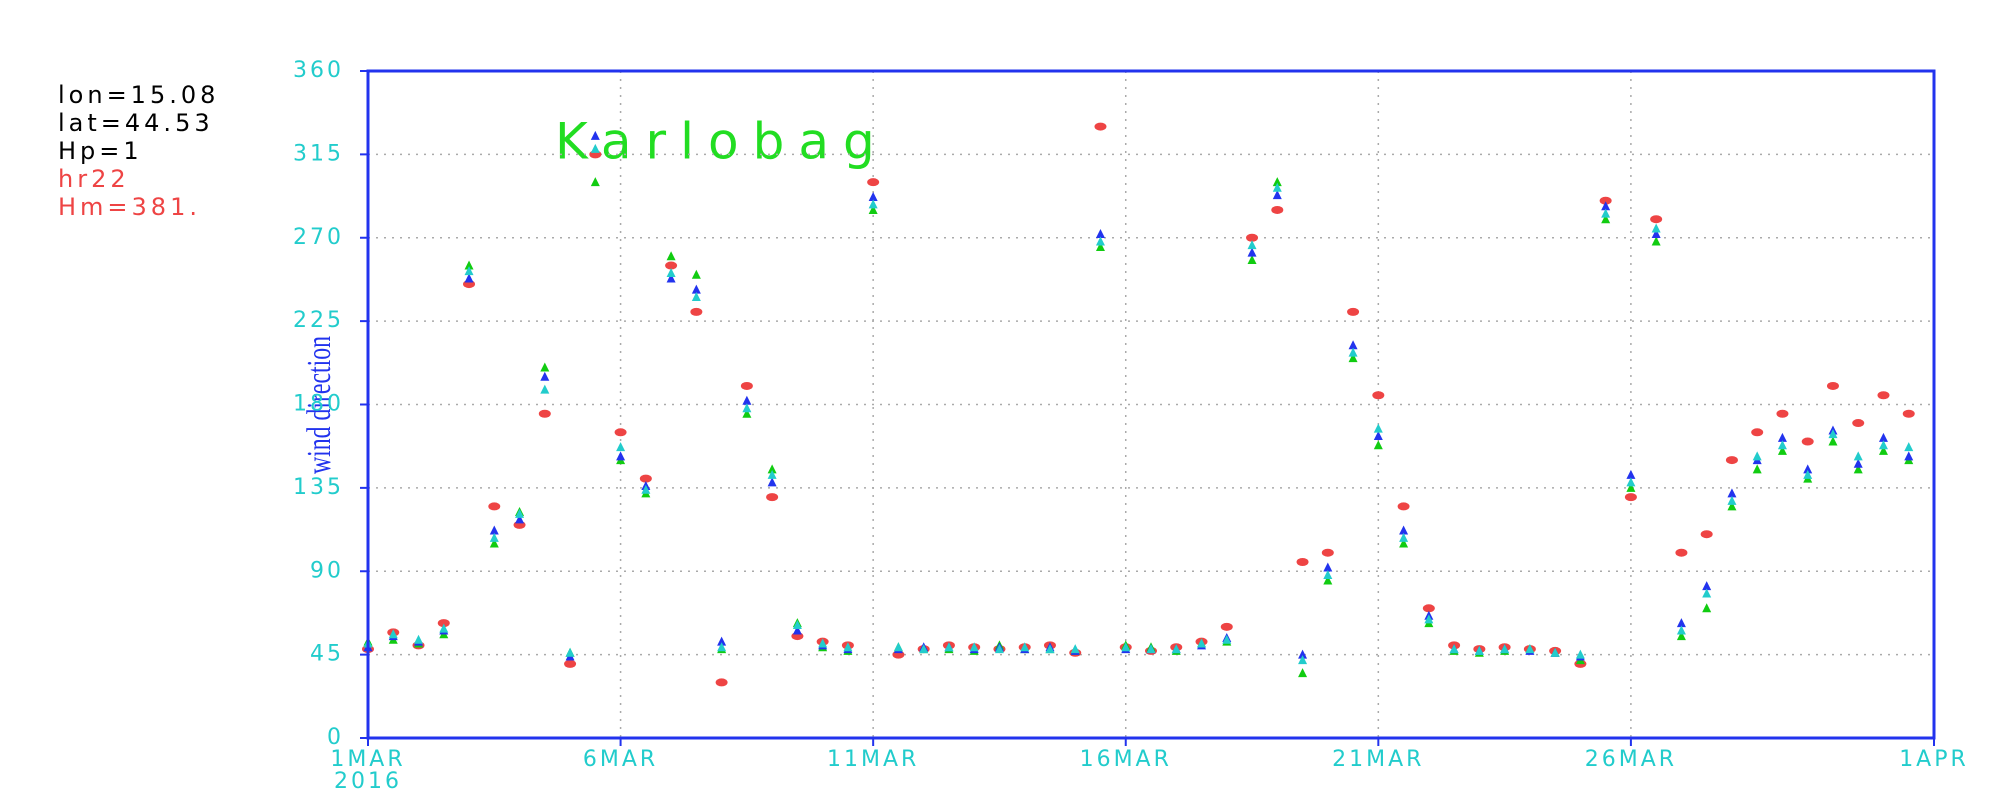 Image resolution: width=2000 pixels, height=800 pixels. What do you see at coordinates (129, 207) in the screenshot?
I see `annotation: Hm=381.` at bounding box center [129, 207].